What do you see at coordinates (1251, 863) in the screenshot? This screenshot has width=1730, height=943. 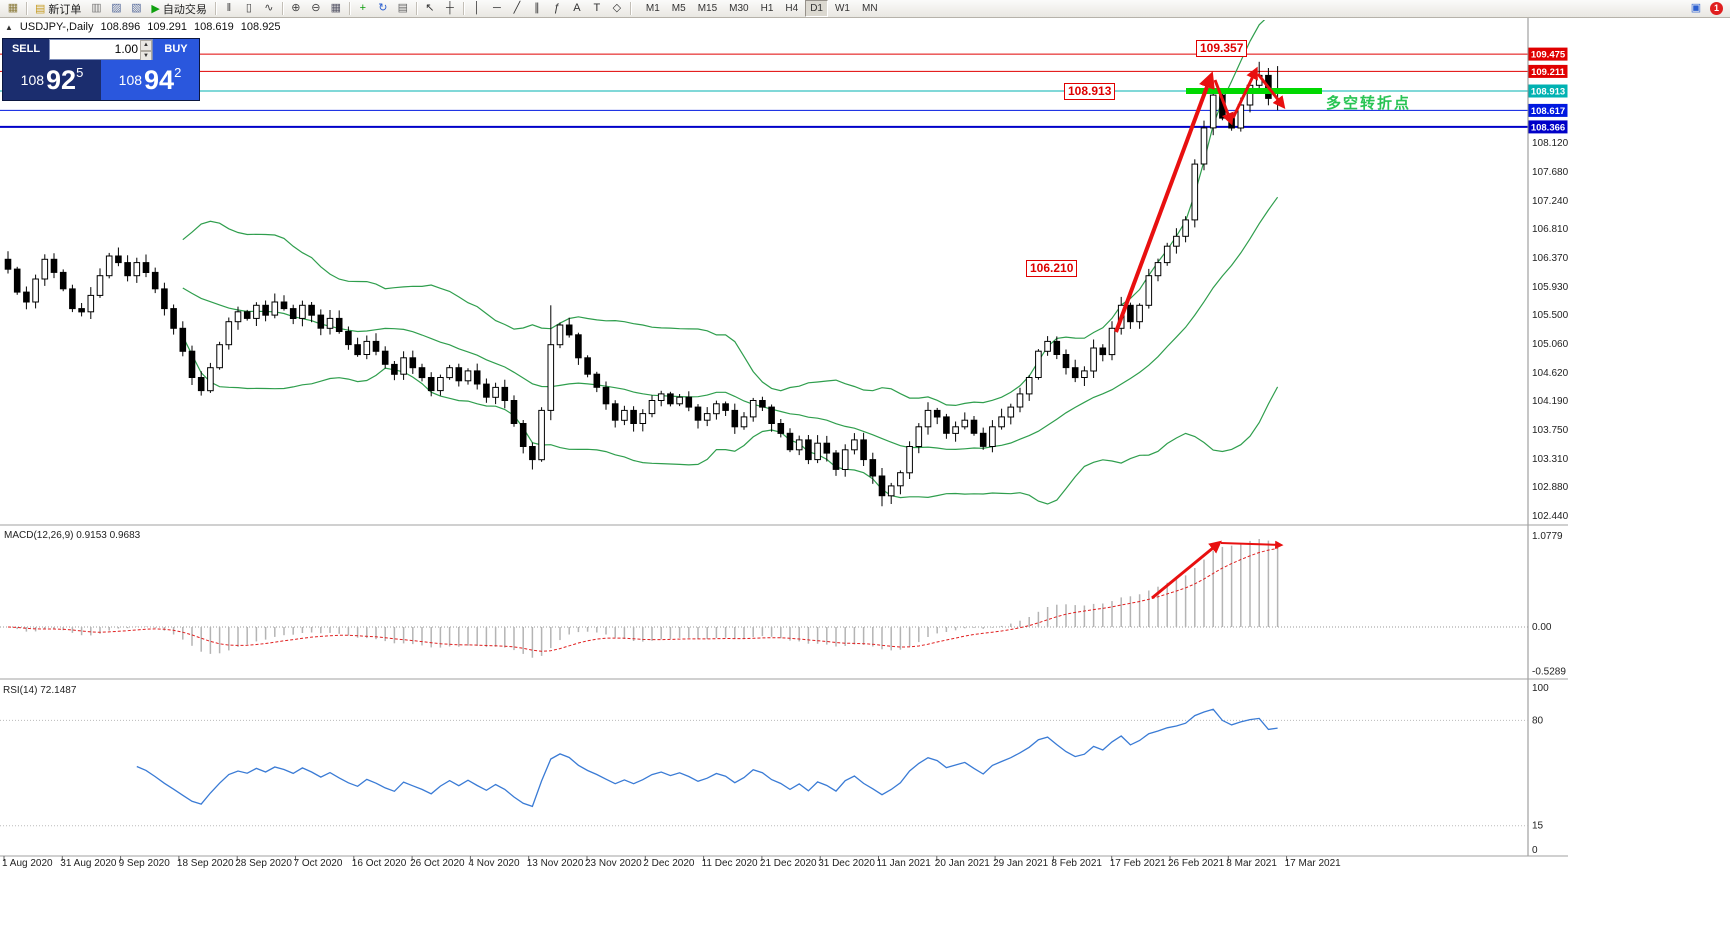 I see `svg-text: 8 Mar 2021` at bounding box center [1251, 863].